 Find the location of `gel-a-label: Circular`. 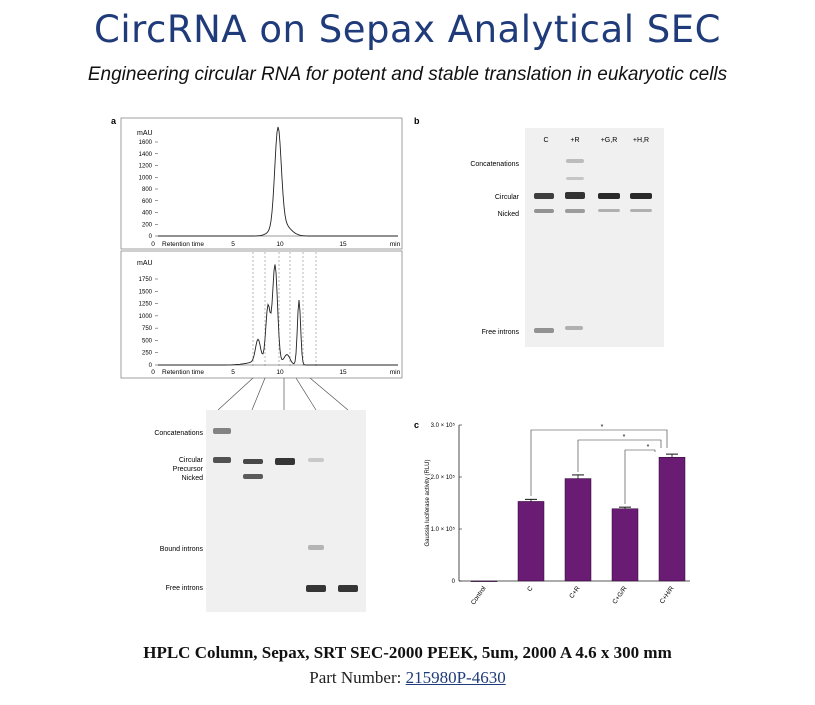

gel-a-label: Circular is located at coordinates (191, 460).